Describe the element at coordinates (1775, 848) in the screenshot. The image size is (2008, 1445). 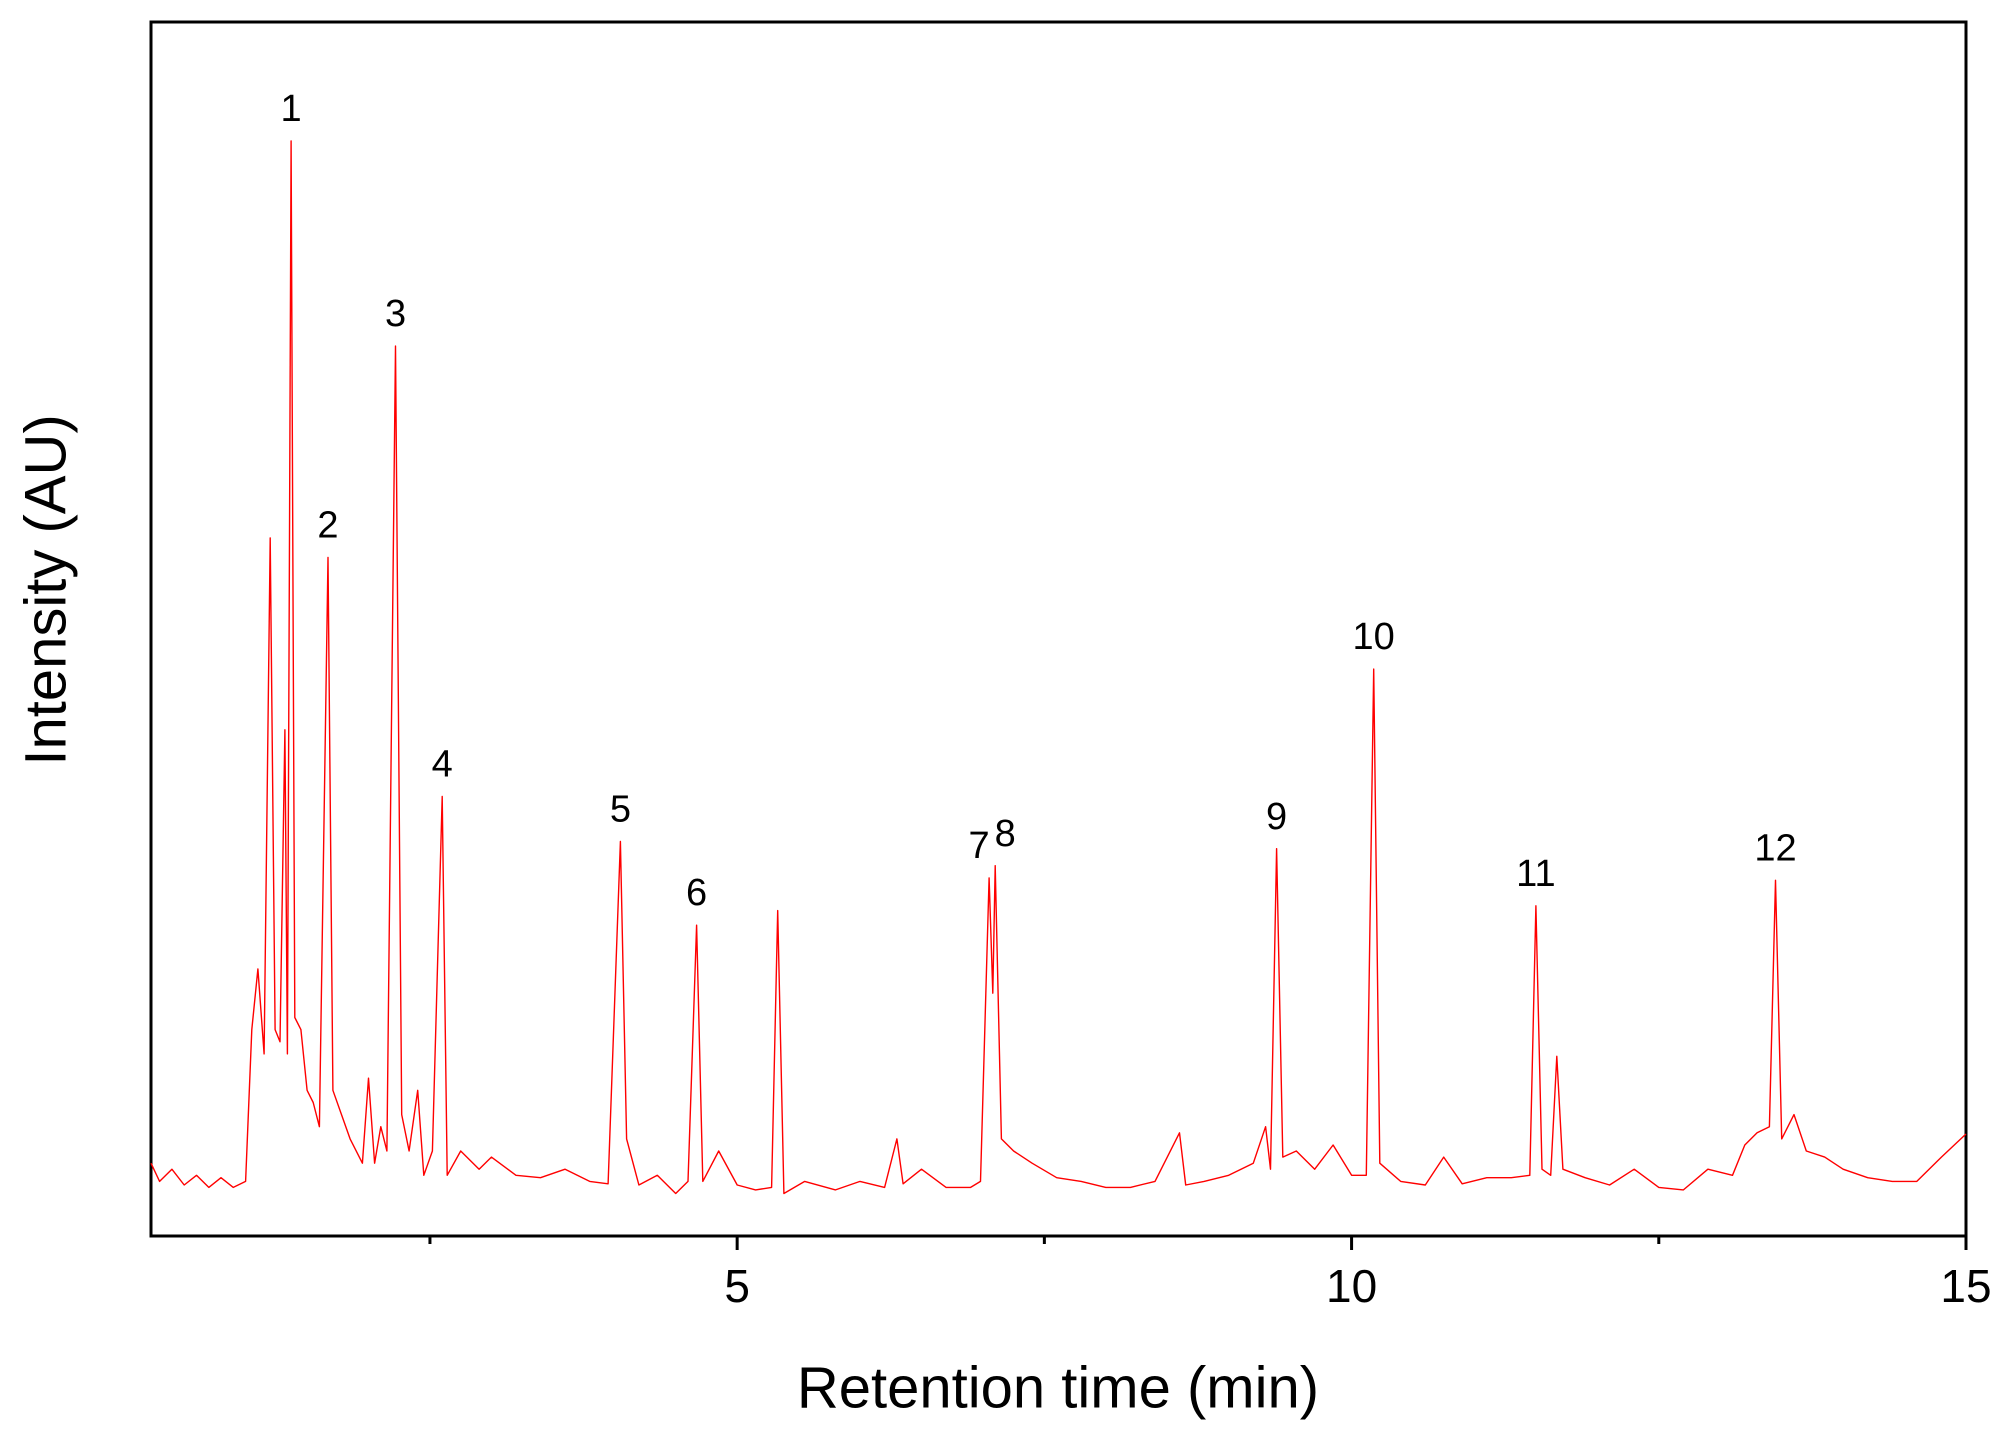
I see `peak-label: 12` at that location.